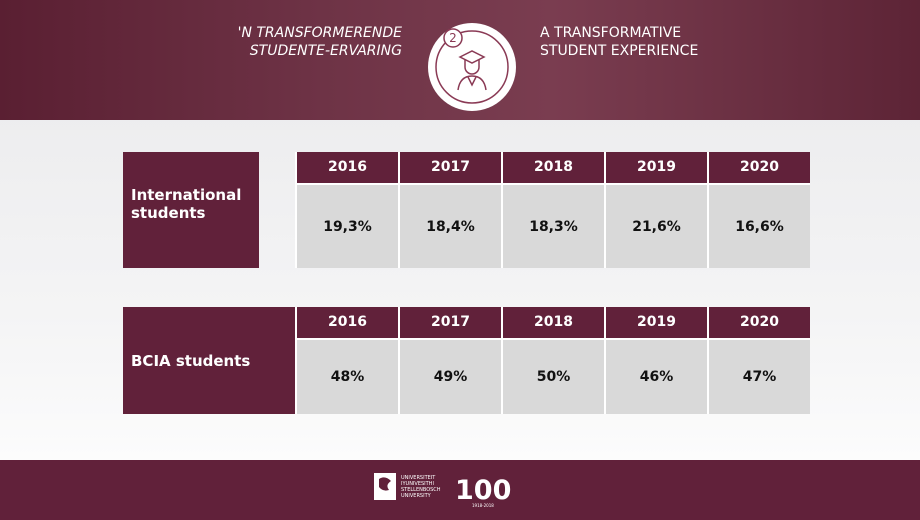 The height and width of the screenshot is (520, 920). I want to click on row-label: BCIA students, so click(209, 360).